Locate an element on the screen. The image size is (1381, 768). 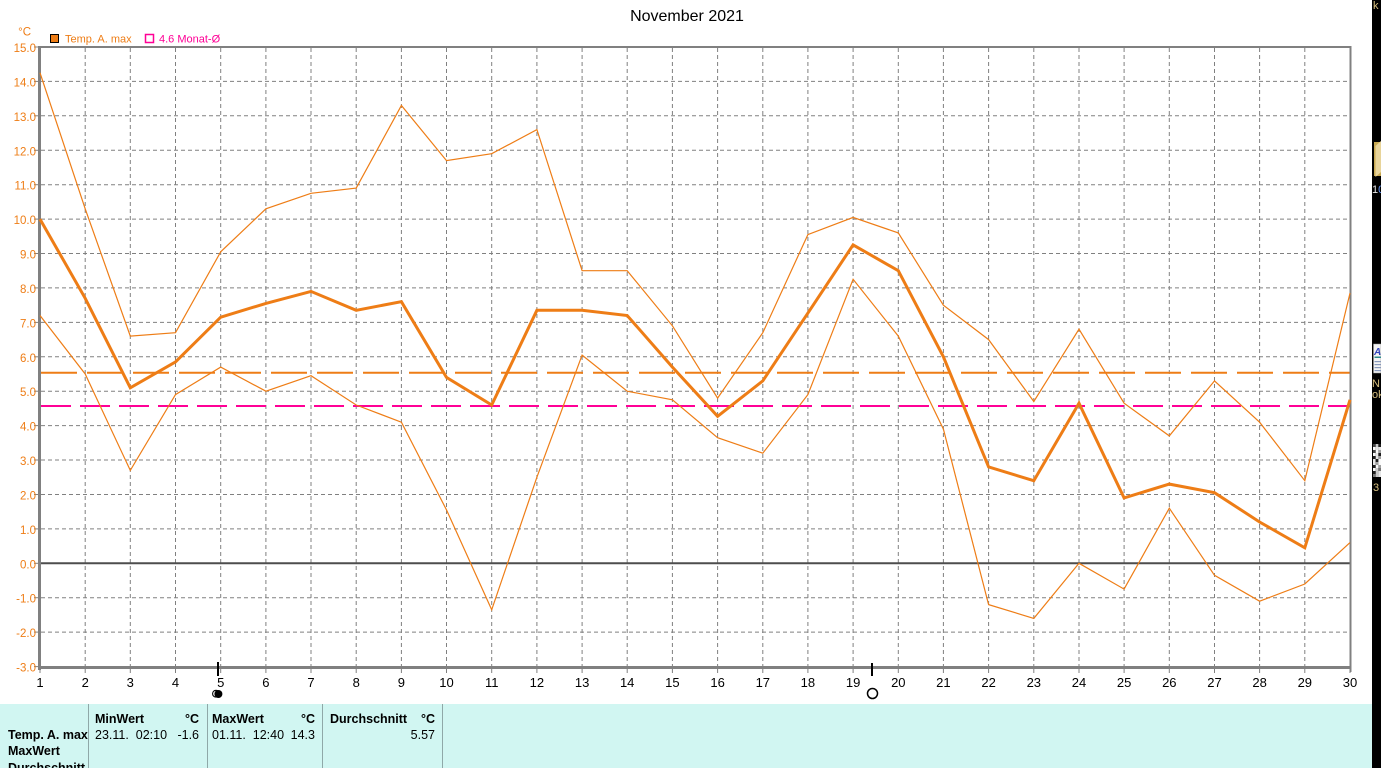
svg-text: 8.0 is located at coordinates (28, 290).